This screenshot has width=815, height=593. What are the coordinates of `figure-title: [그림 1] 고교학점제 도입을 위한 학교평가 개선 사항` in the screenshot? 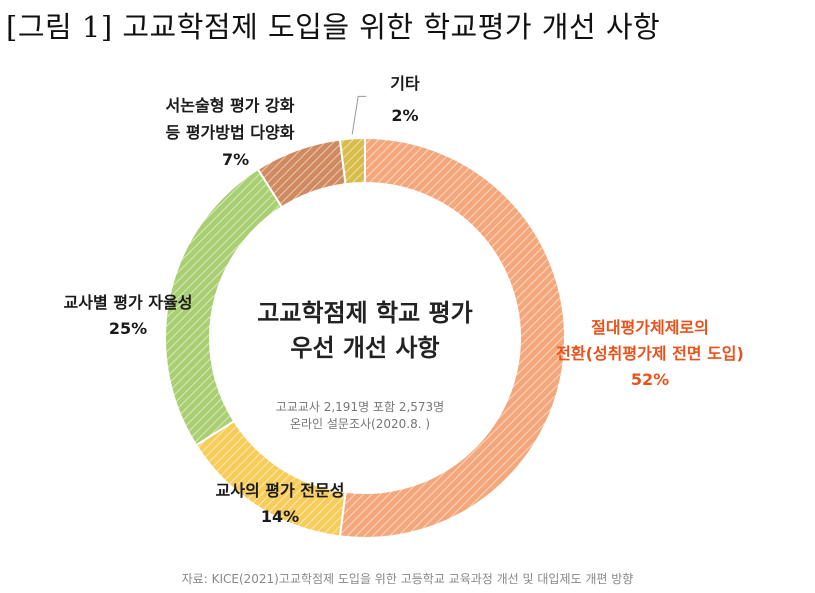 It's located at (333, 27).